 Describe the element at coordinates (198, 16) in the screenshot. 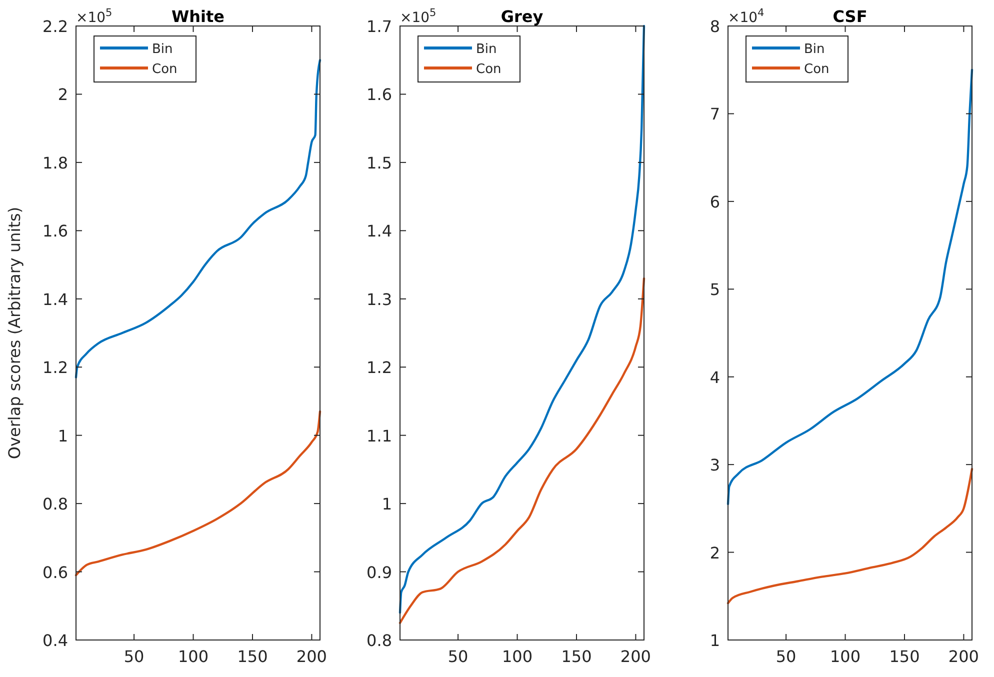

I see `chart-title: White` at that location.